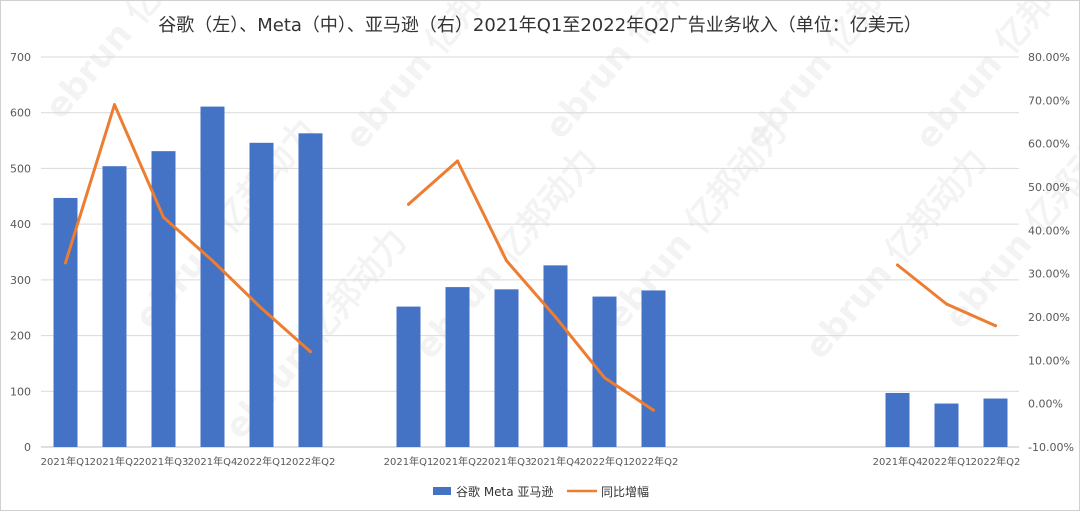  What do you see at coordinates (20, 252) in the screenshot?
I see `left-axis-ticks: 0 100 200 300 400 500 600 700` at bounding box center [20, 252].